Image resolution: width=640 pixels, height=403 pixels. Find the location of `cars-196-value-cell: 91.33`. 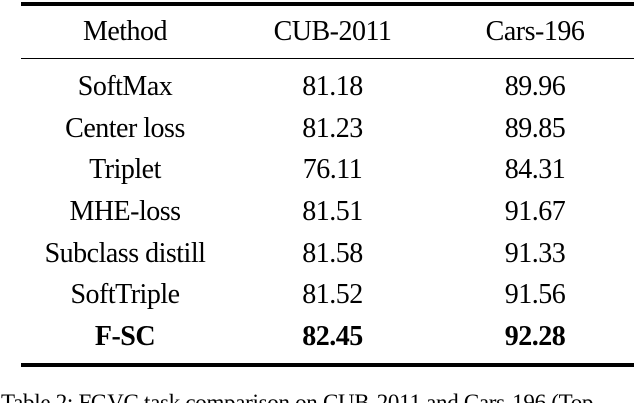

cars-196-value-cell: 91.33 is located at coordinates (535, 253).